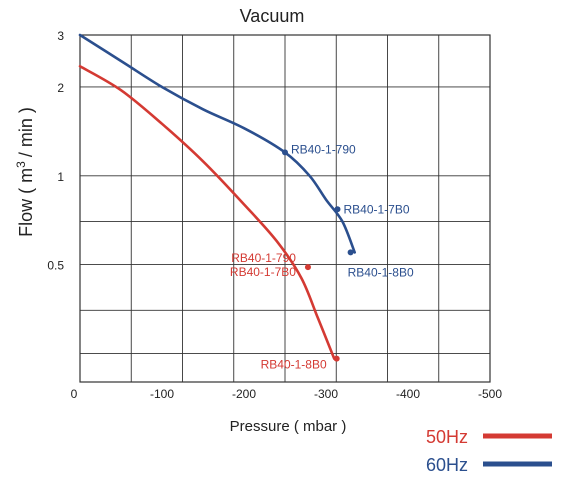 The height and width of the screenshot is (491, 576). Describe the element at coordinates (272, 16) in the screenshot. I see `chart-title: Vacuum` at that location.